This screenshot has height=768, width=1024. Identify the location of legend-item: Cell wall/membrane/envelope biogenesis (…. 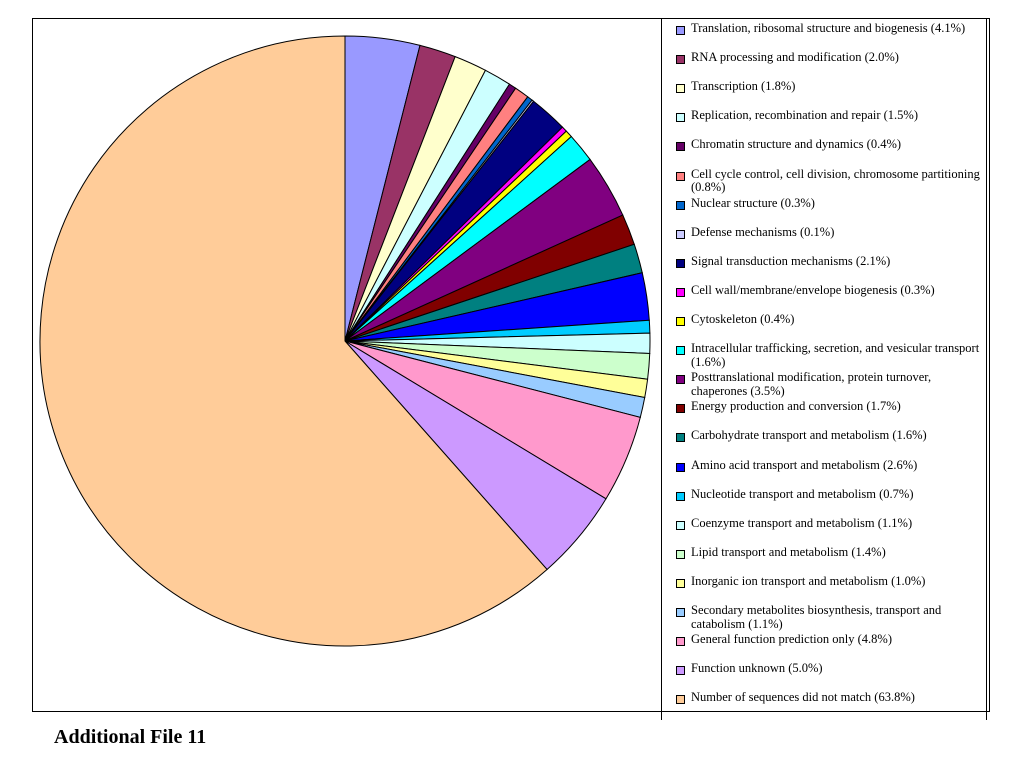
(829, 296).